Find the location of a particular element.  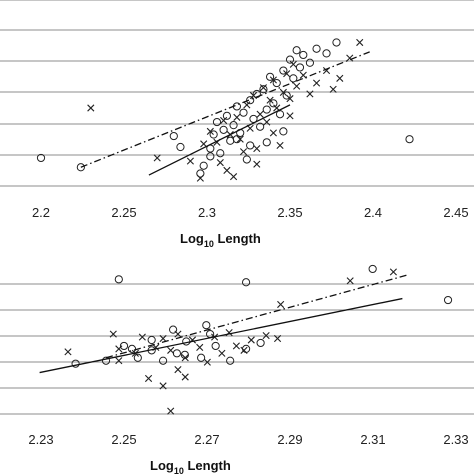

x-tick-label: 2.29 is located at coordinates (289, 439).